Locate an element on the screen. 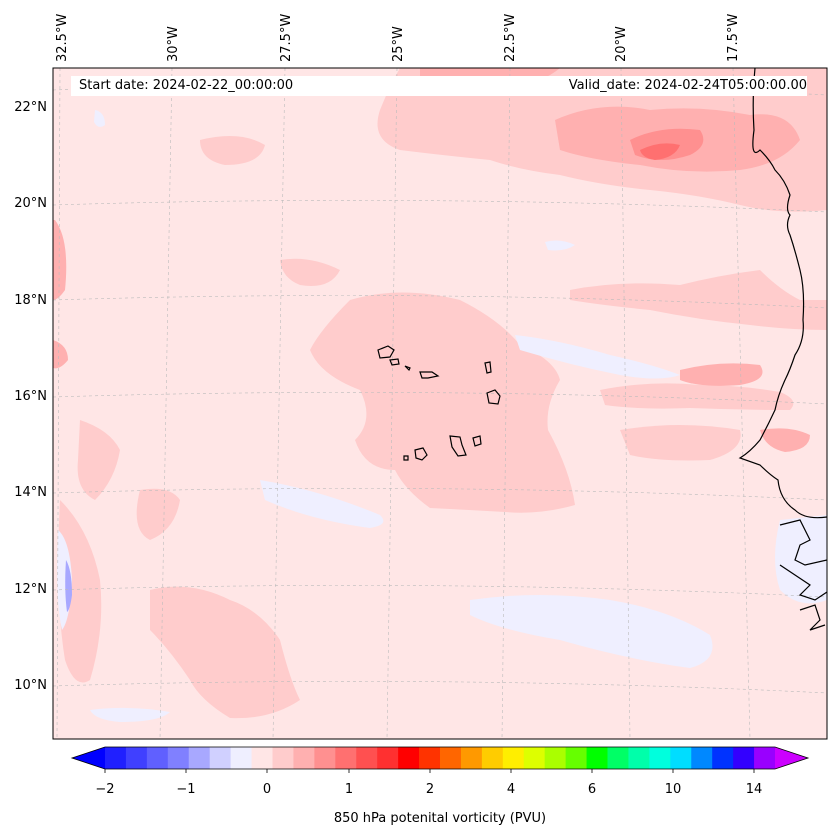  start-date-label: Start date: 2024-02-22_00:00:00 is located at coordinates (310, 86).